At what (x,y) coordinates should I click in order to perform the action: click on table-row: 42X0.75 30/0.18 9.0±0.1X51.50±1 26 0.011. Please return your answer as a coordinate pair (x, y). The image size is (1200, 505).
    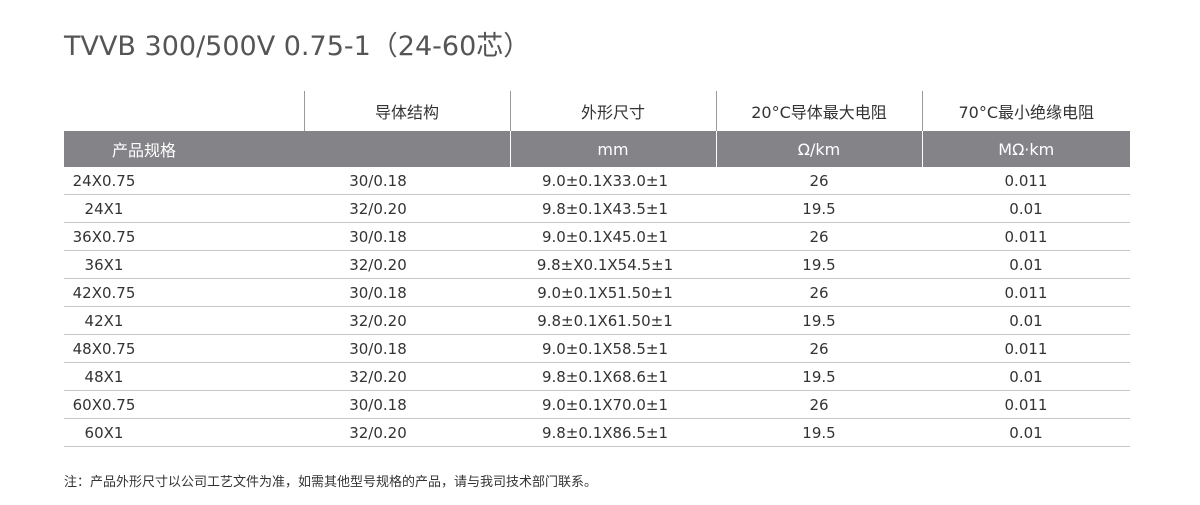
    Looking at the image, I should click on (597, 292).